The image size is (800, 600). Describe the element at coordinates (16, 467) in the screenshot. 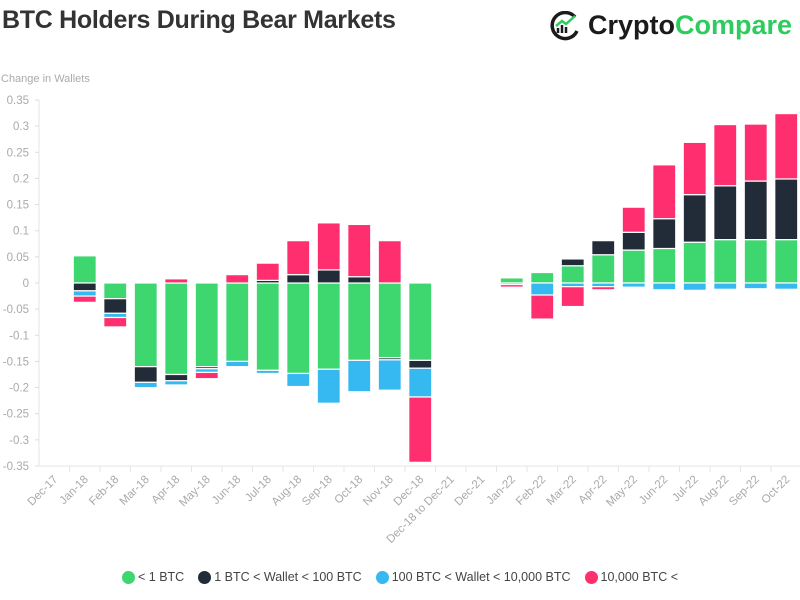

I see `y-tick-label: -0.35` at that location.